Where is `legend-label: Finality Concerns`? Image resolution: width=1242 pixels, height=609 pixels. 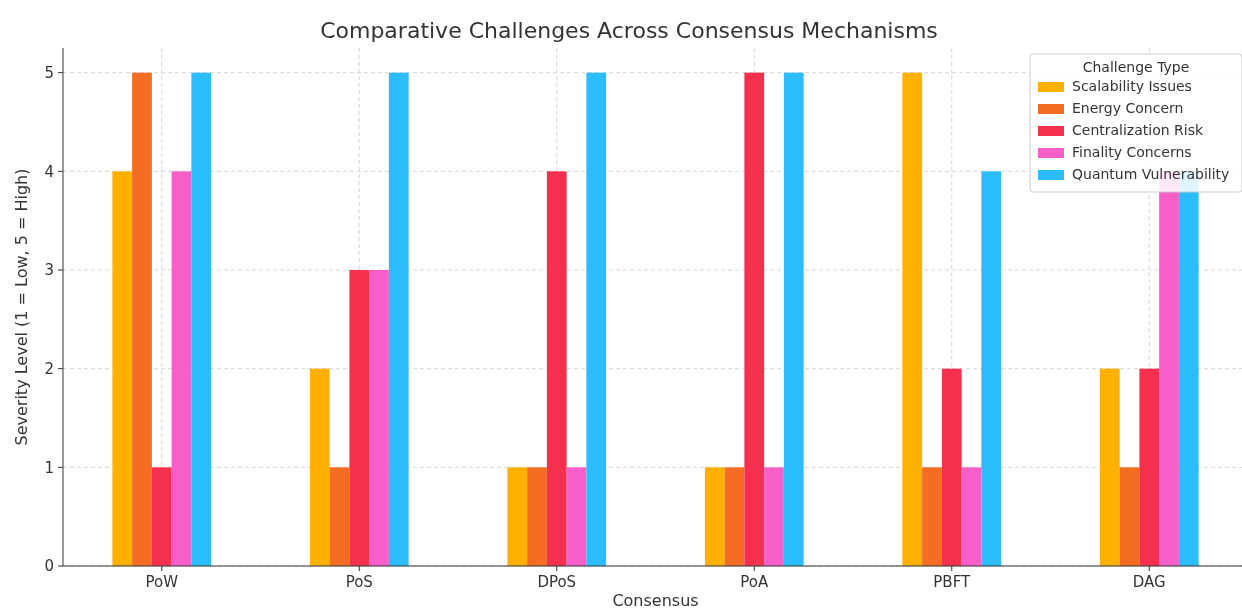 legend-label: Finality Concerns is located at coordinates (1132, 152).